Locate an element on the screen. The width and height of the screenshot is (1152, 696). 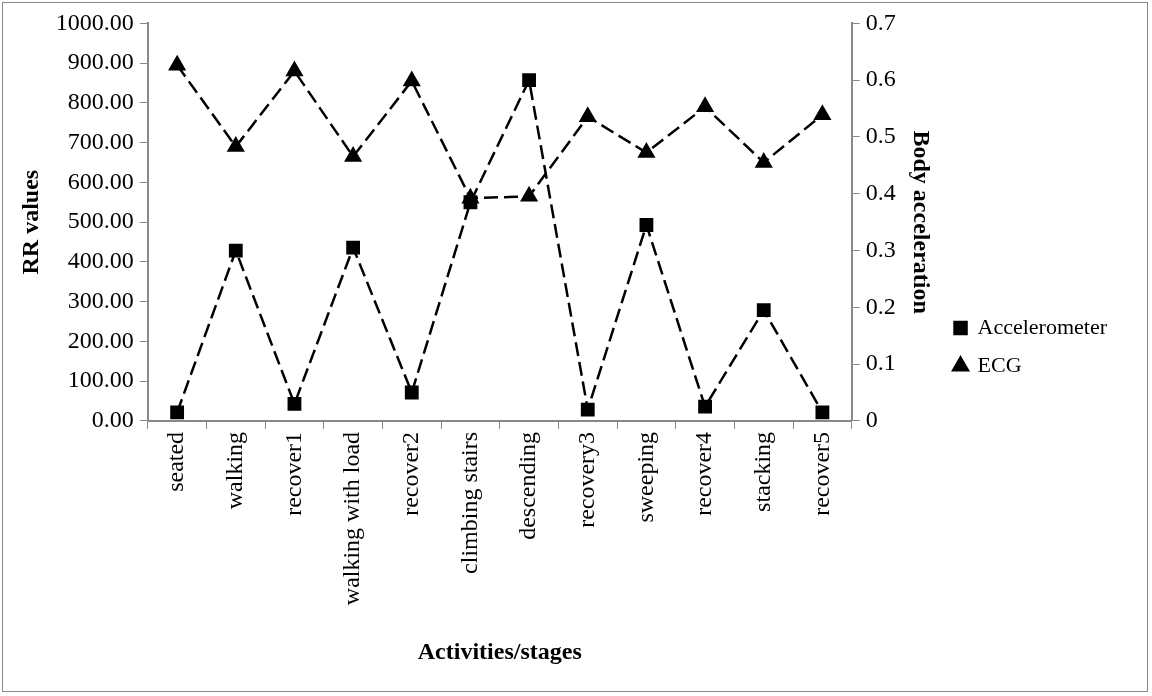
y-tick-label: 500.00 is located at coordinates (100, 220).